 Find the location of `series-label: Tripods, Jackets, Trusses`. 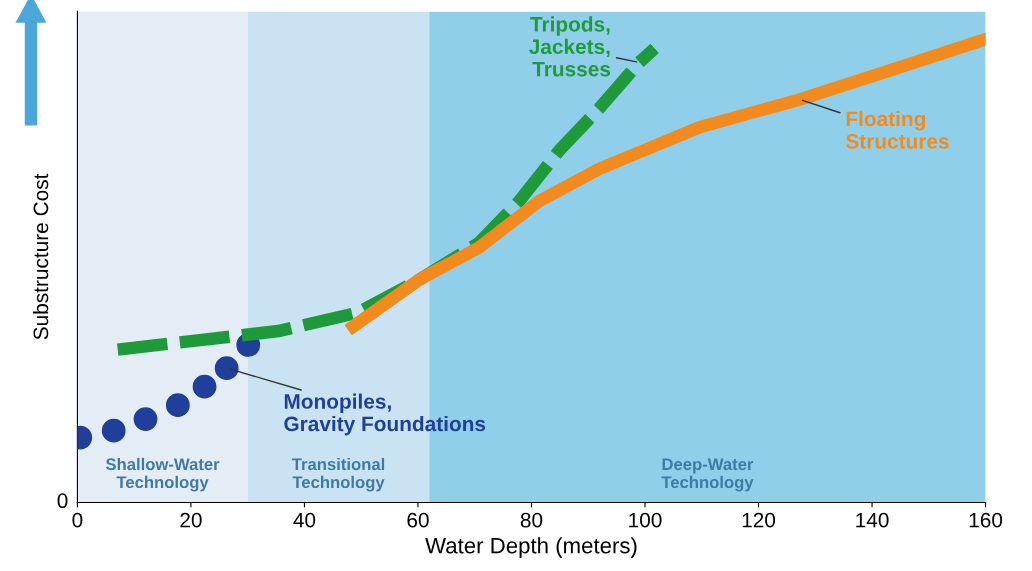

series-label: Tripods, Jackets, Trusses is located at coordinates (570, 46).